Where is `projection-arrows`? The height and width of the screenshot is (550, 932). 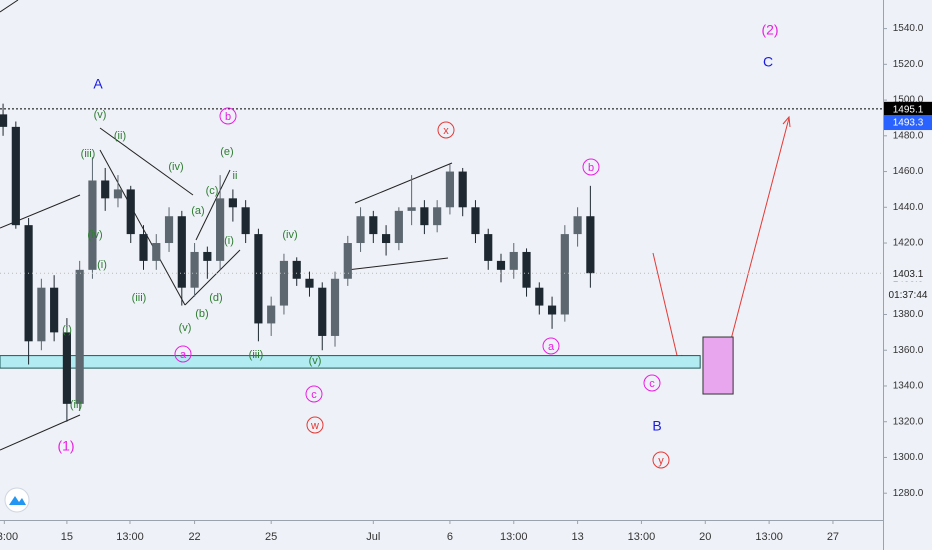
projection-arrows is located at coordinates (721, 243).